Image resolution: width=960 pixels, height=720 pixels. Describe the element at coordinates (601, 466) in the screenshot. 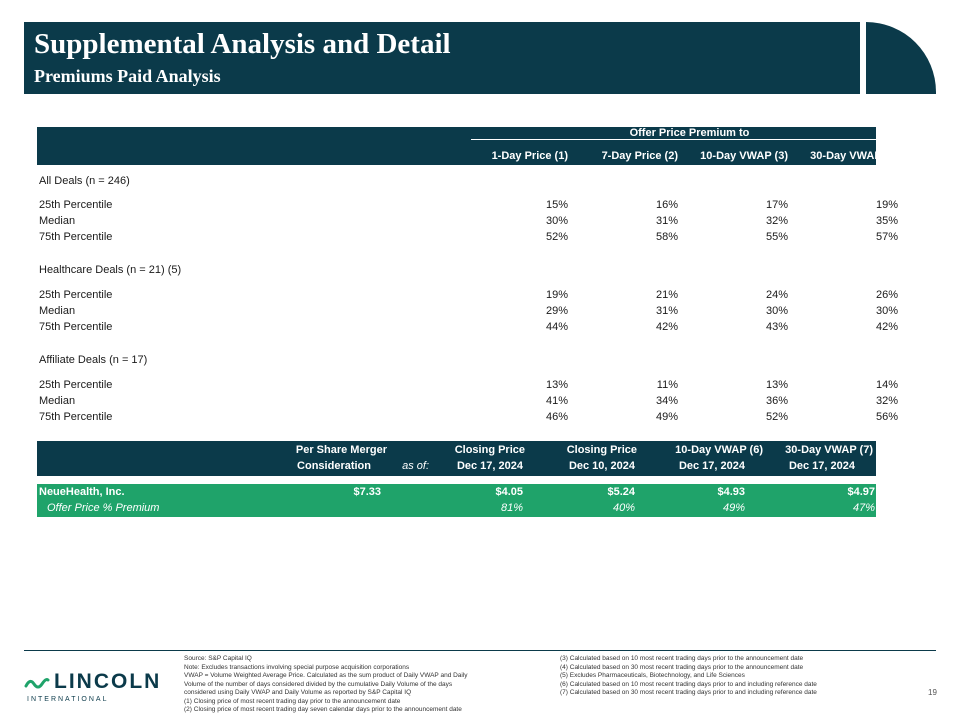

I see `column-header: Dec 10, 2024` at that location.